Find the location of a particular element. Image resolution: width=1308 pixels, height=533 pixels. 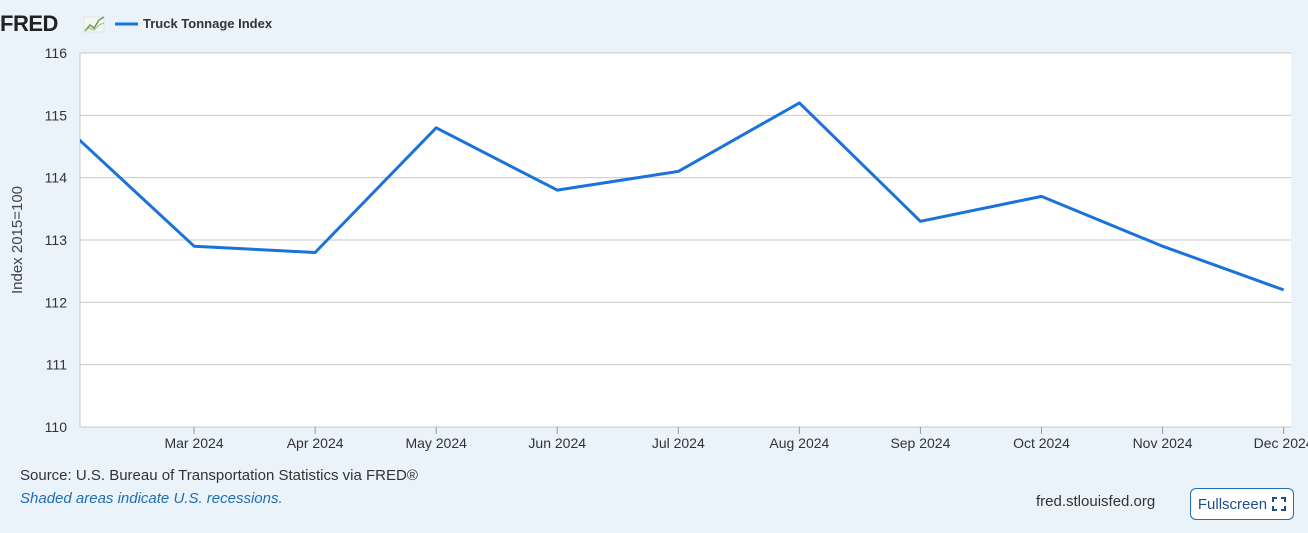

x-tick-label: Oct 2024 is located at coordinates (1041, 443).